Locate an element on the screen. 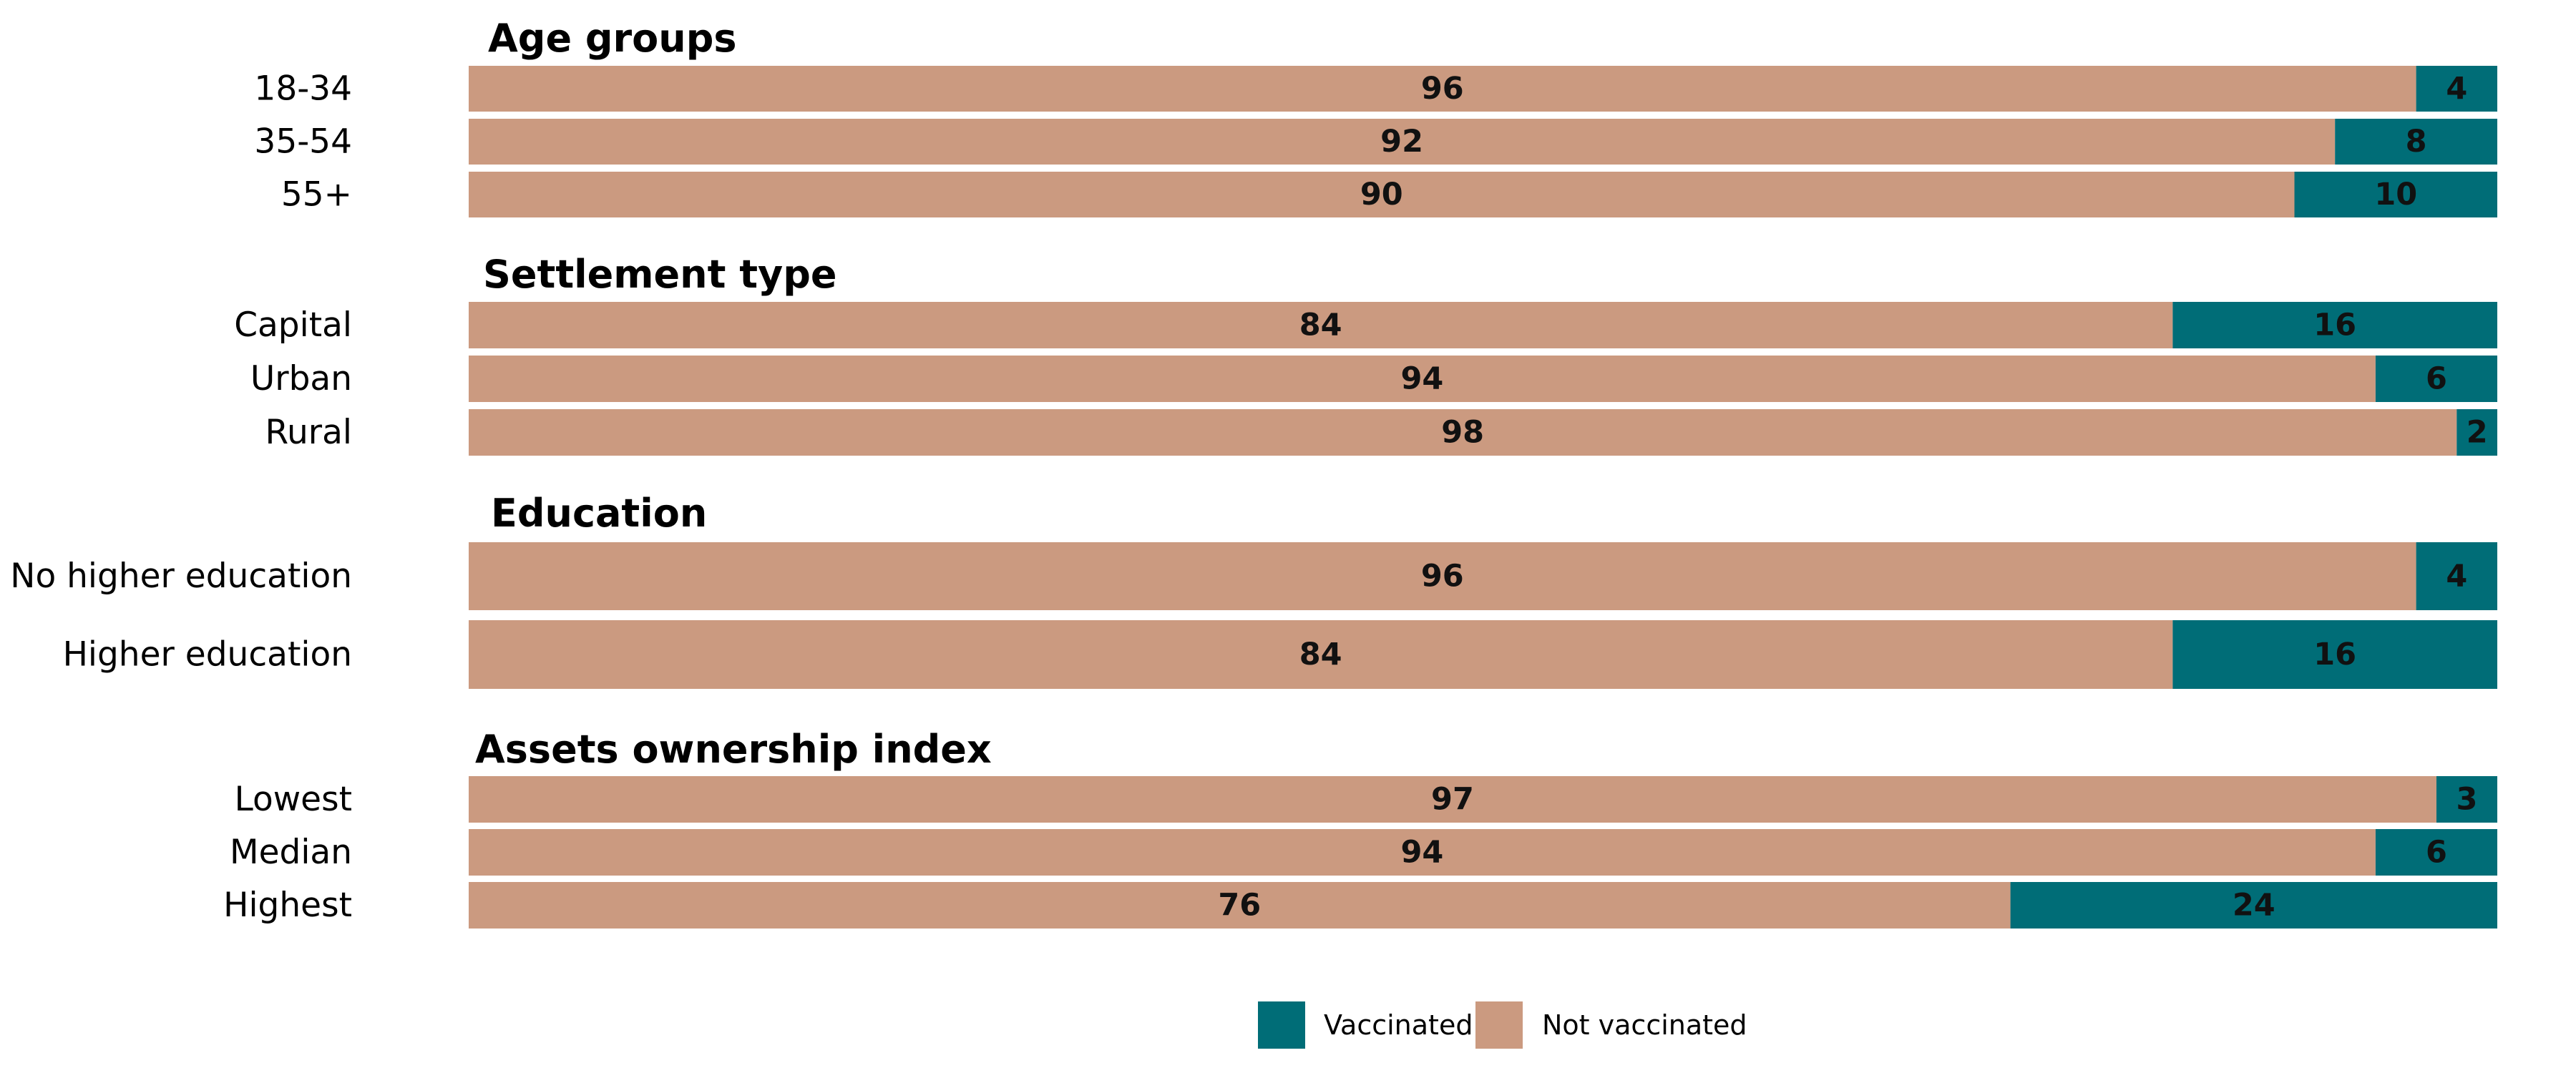 The image size is (2576, 1073). legend-label-vaccinated: Vaccinated is located at coordinates (1398, 1025).